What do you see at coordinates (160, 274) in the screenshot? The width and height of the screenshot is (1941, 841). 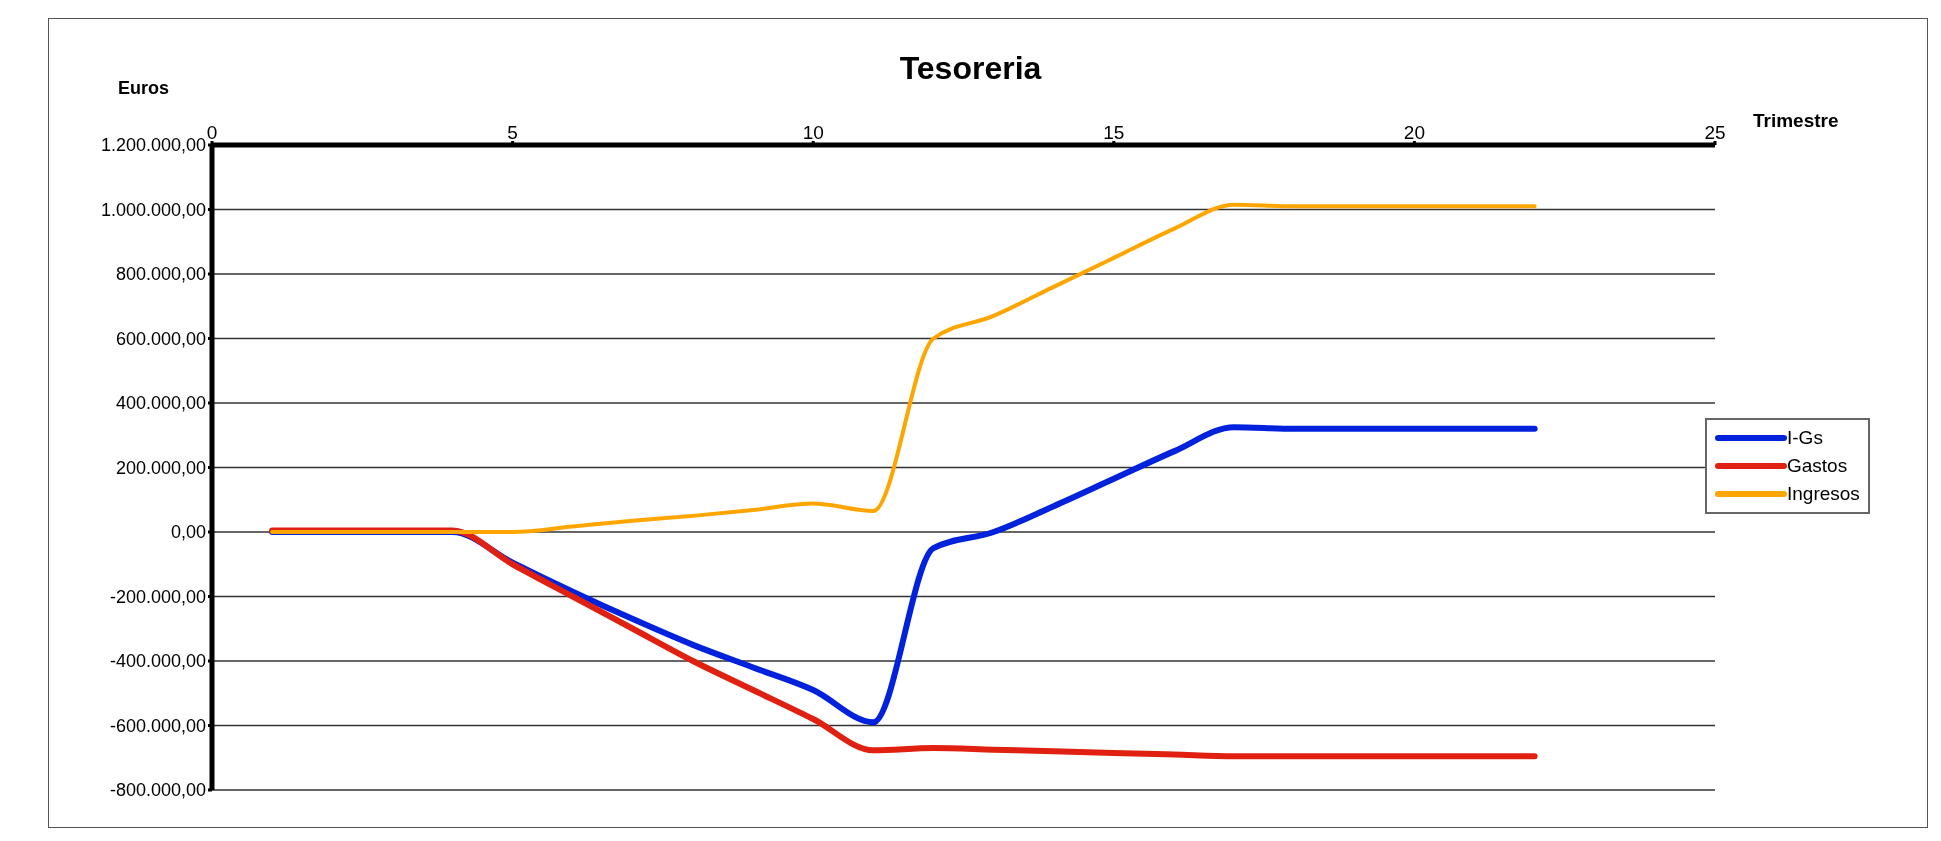 I see `y-tick-label: 800.000,00` at bounding box center [160, 274].